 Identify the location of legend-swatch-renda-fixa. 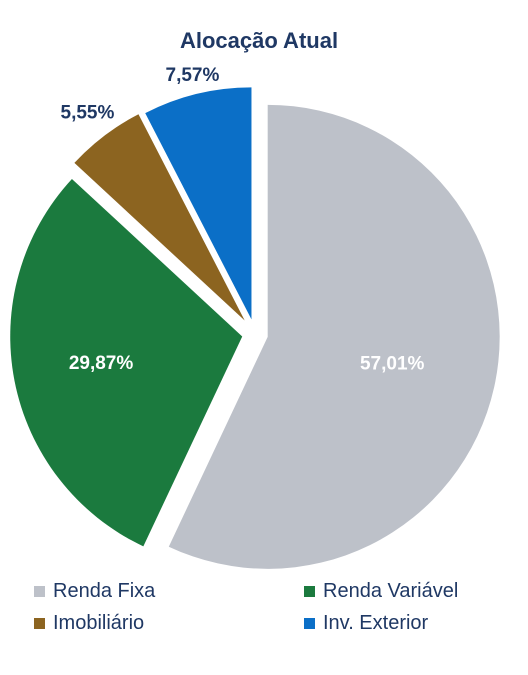
(39, 591).